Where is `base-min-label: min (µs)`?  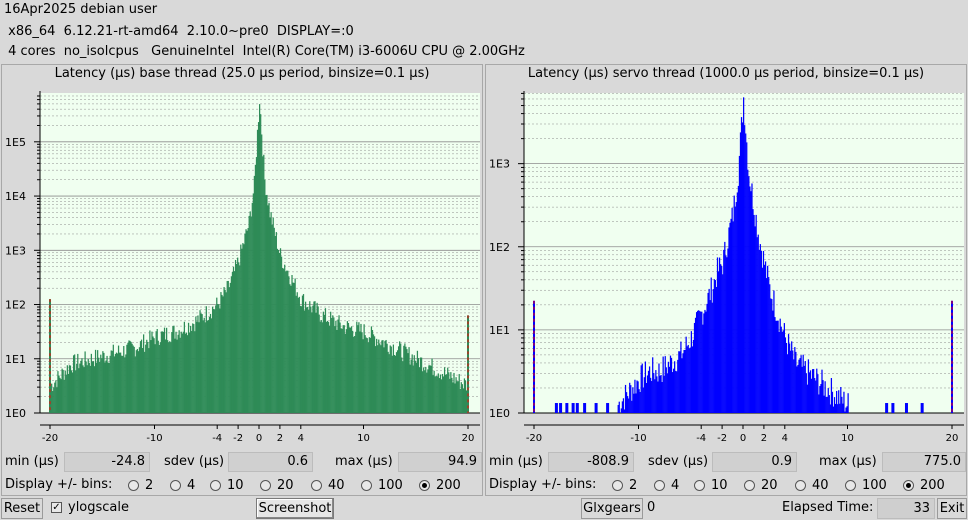 base-min-label: min (µs) is located at coordinates (32, 461).